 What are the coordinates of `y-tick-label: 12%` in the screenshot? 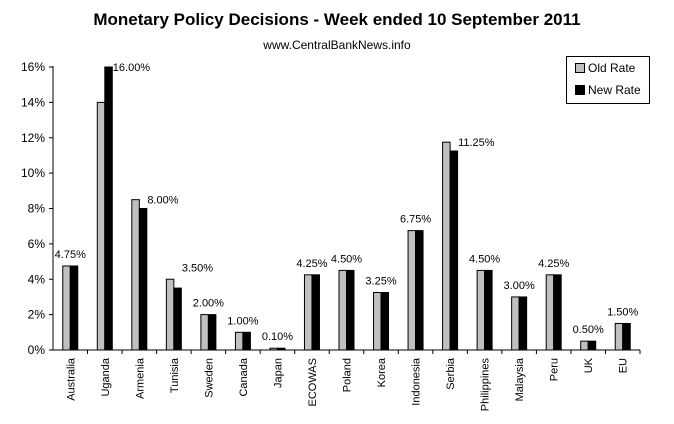 It's located at (33, 138).